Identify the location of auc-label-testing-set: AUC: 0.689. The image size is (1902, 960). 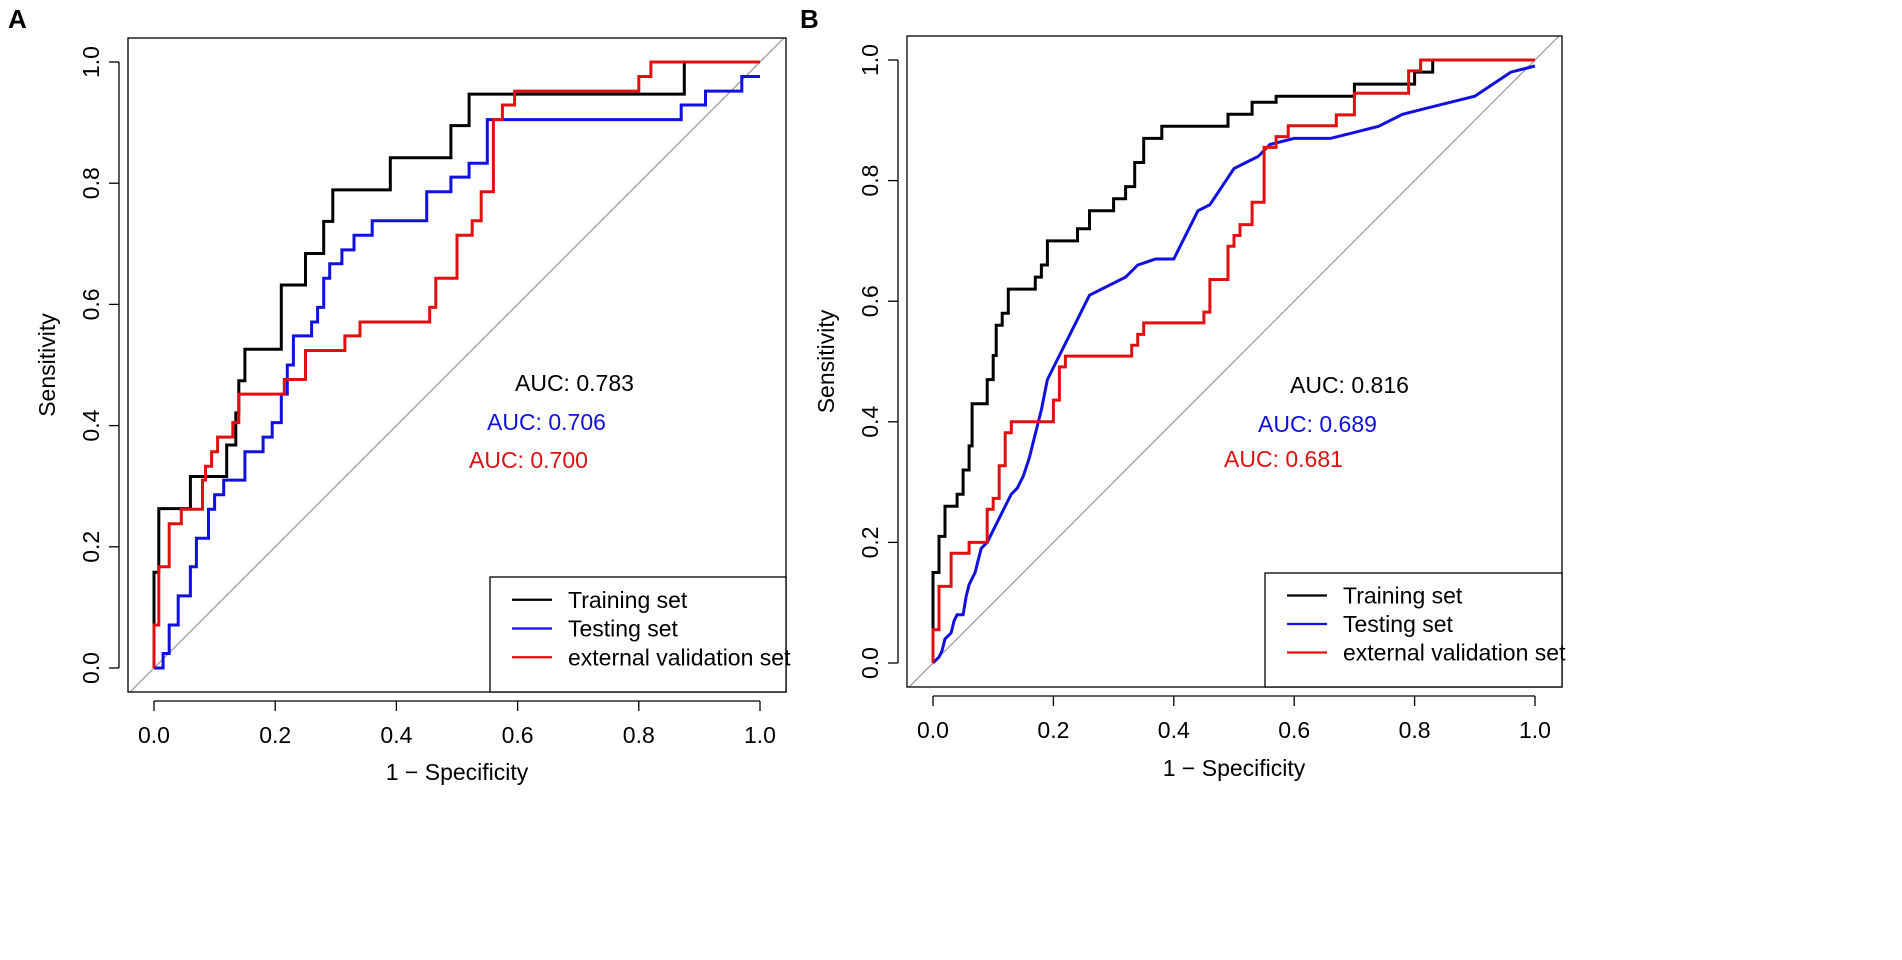
(1317, 424).